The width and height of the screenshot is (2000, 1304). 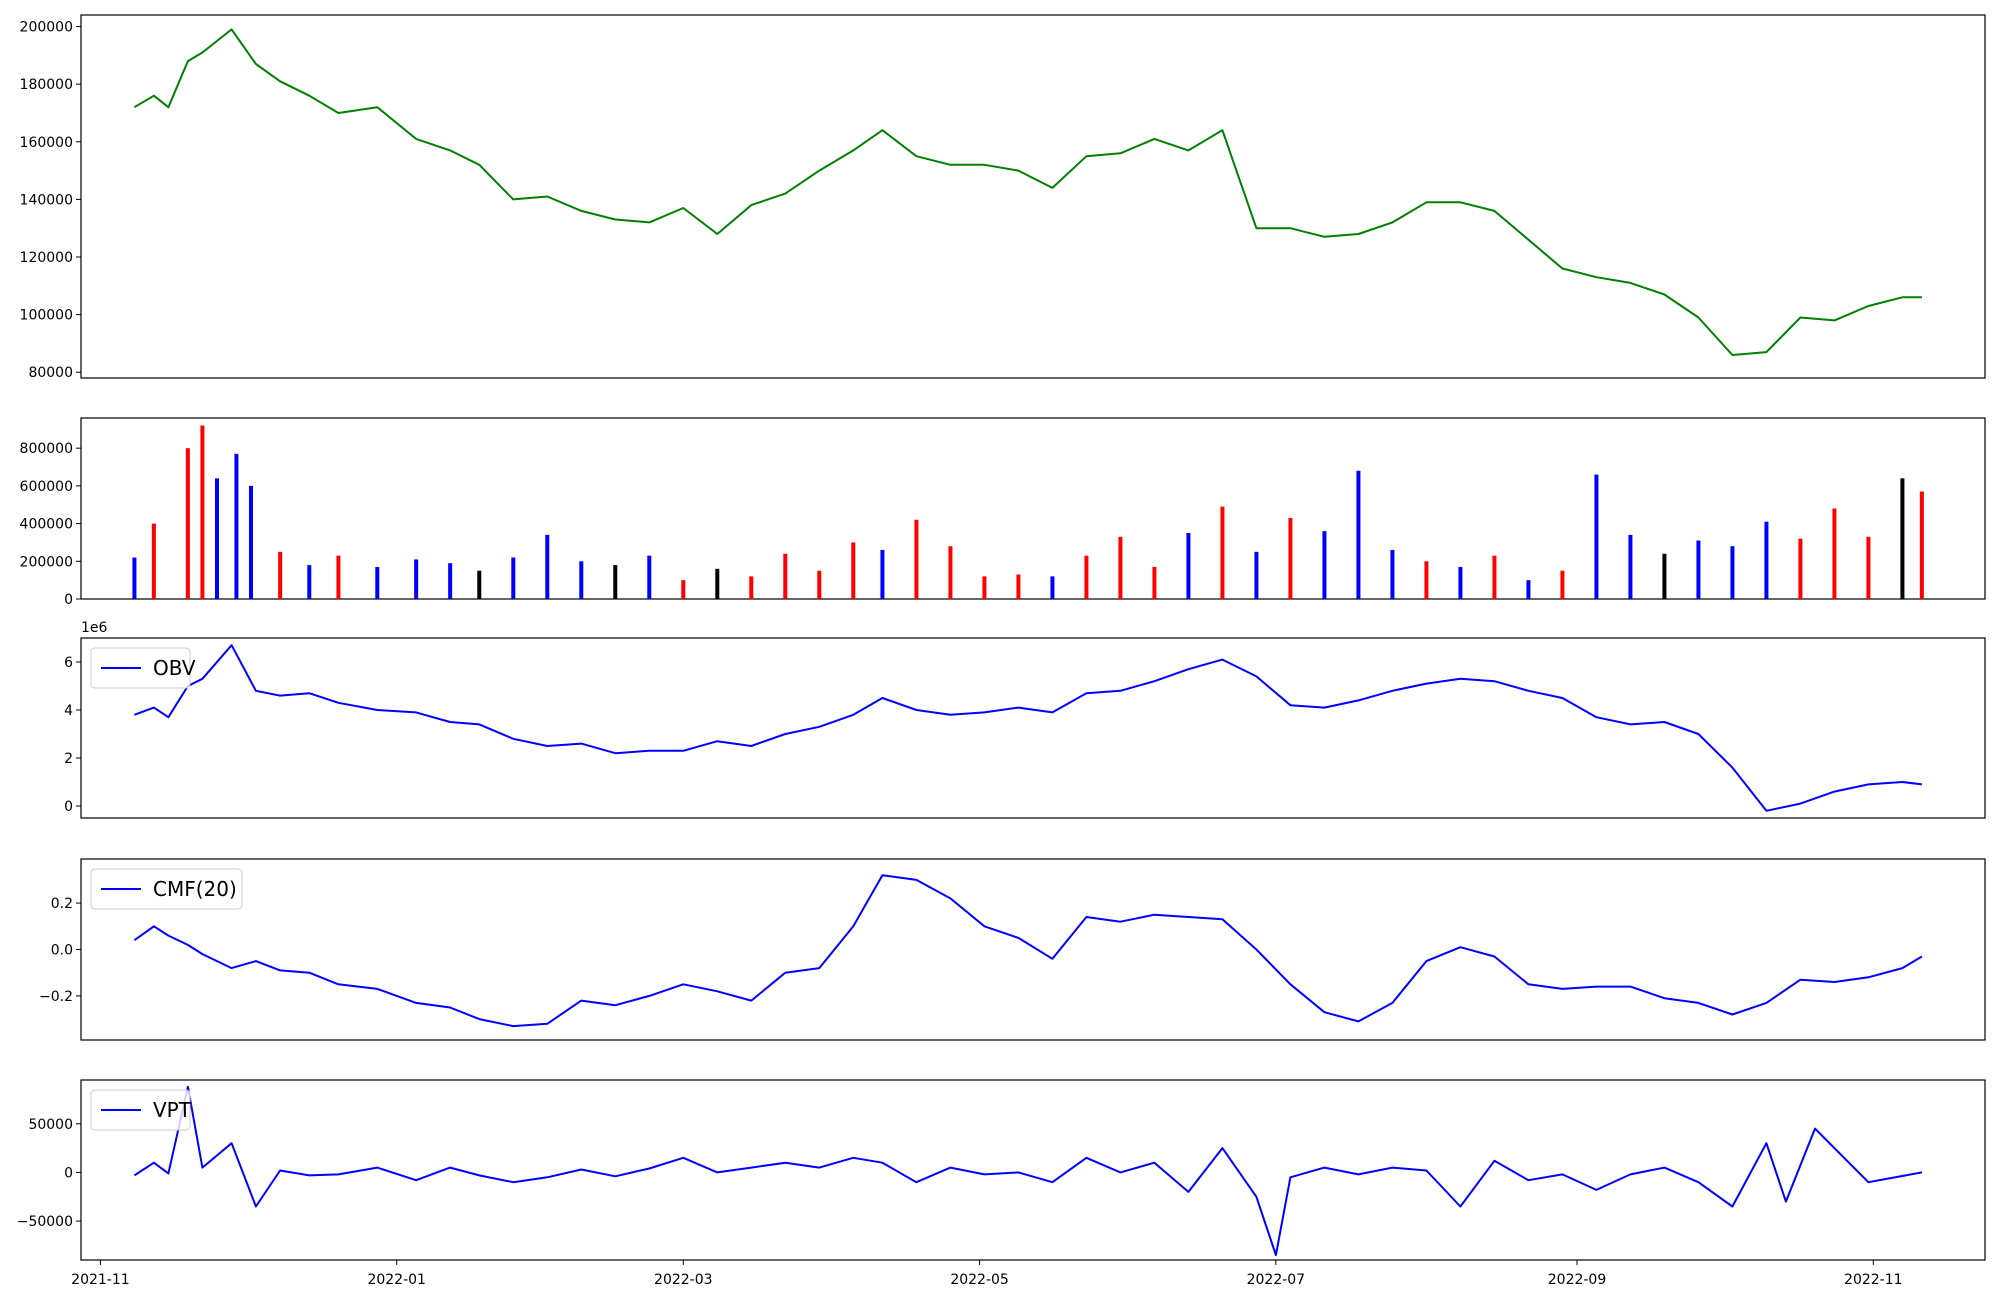 What do you see at coordinates (683, 1280) in the screenshot?
I see `xtick-label: 2022-03` at bounding box center [683, 1280].